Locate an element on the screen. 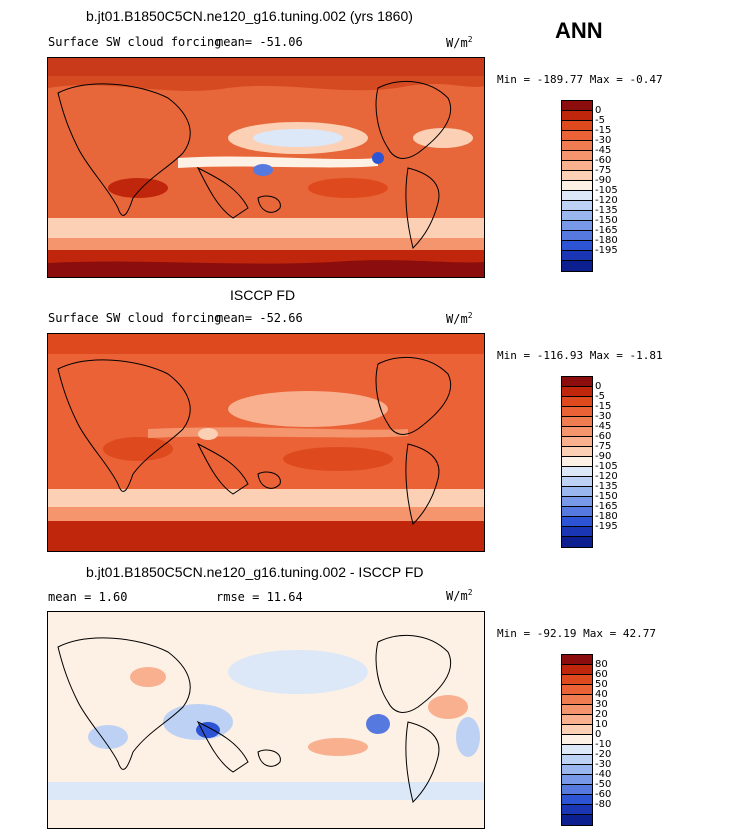  panel1-colorbar is located at coordinates (577, 186).